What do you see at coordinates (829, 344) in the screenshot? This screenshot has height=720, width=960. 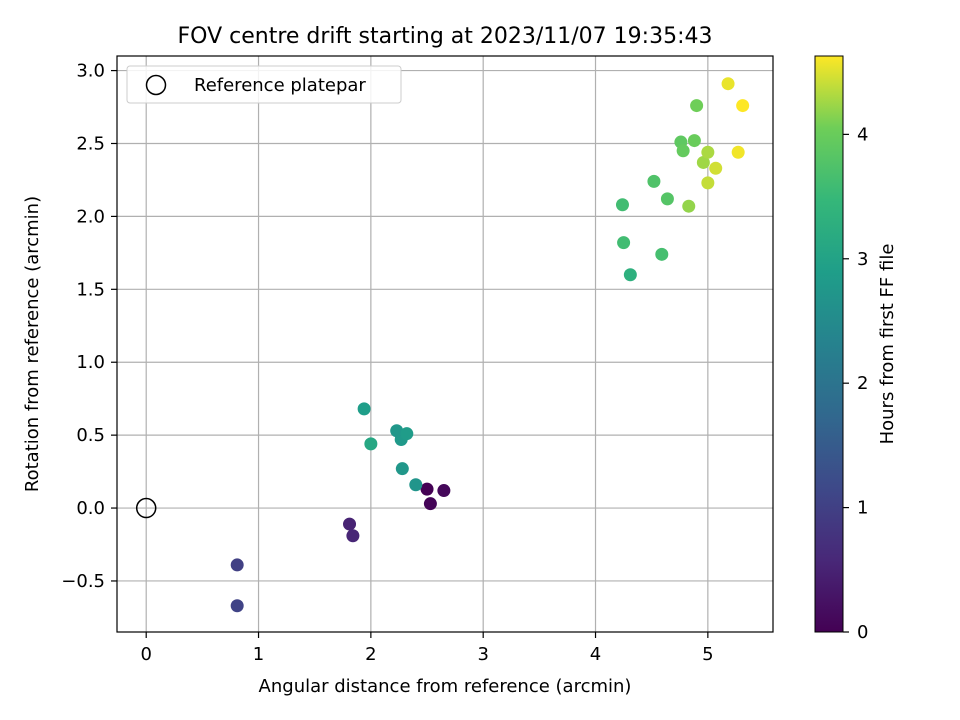 I see `colorbar-gradient` at bounding box center [829, 344].